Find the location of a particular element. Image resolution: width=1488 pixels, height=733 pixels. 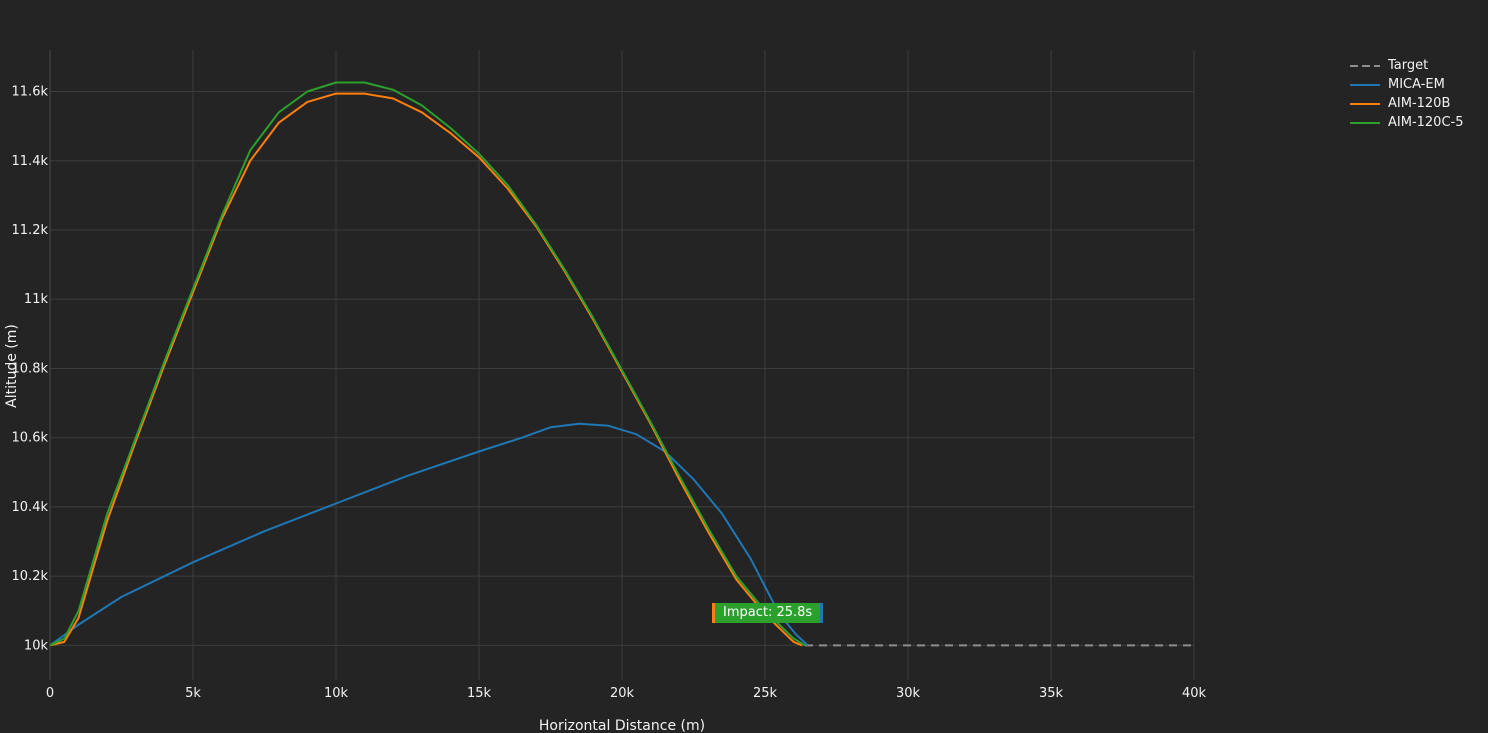

x-tick-label: 20k is located at coordinates (622, 693).